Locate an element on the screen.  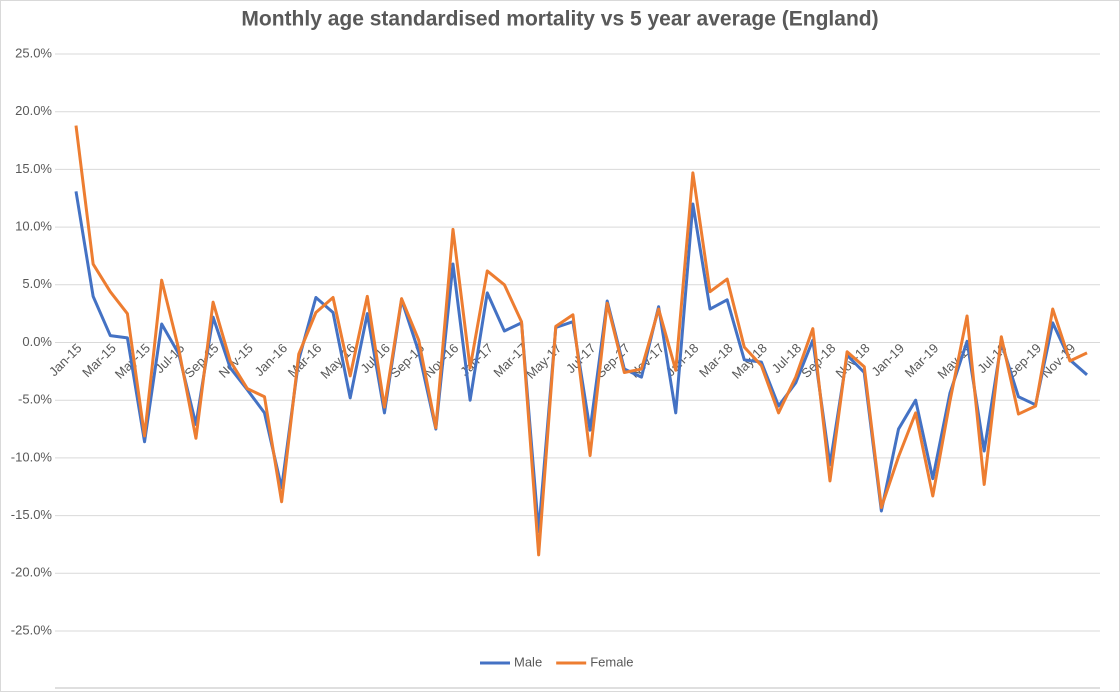
y-tick-label: -25.0% is located at coordinates (32, 629).